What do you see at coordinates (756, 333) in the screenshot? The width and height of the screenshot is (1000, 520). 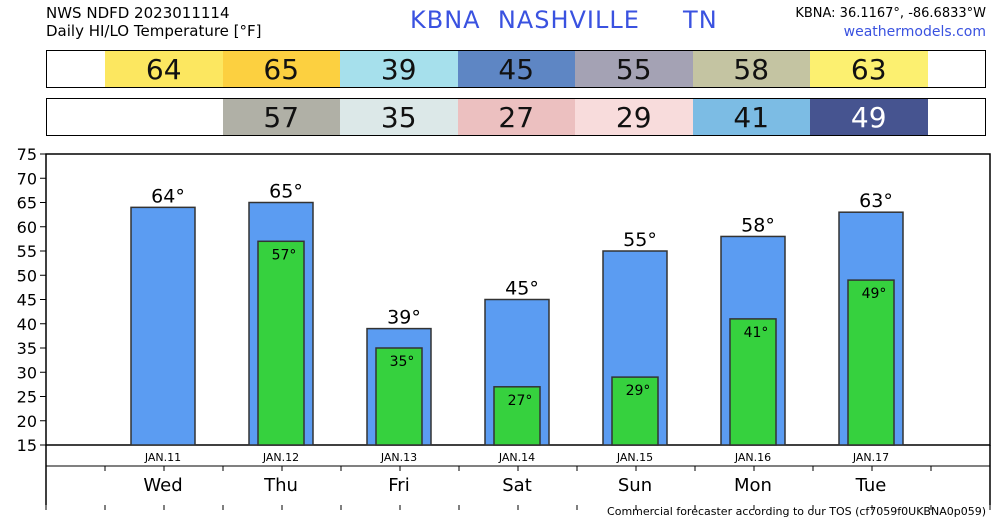 I see `low-temp-label: 41°` at bounding box center [756, 333].